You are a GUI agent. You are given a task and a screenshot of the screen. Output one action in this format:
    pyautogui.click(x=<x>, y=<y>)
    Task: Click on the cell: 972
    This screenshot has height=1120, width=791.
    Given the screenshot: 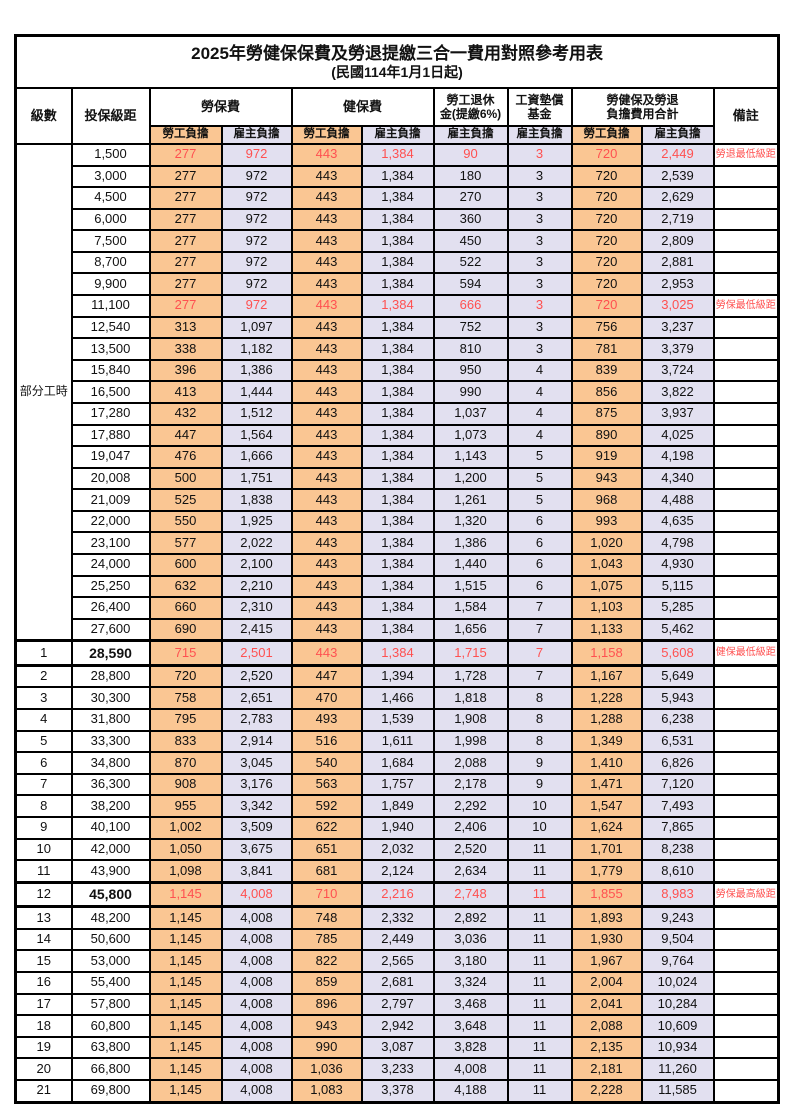 What is the action you would take?
    pyautogui.click(x=256, y=306)
    